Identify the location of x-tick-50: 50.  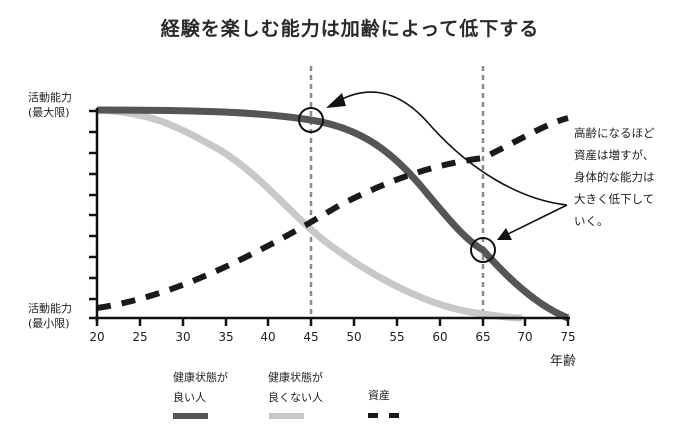
(354, 337).